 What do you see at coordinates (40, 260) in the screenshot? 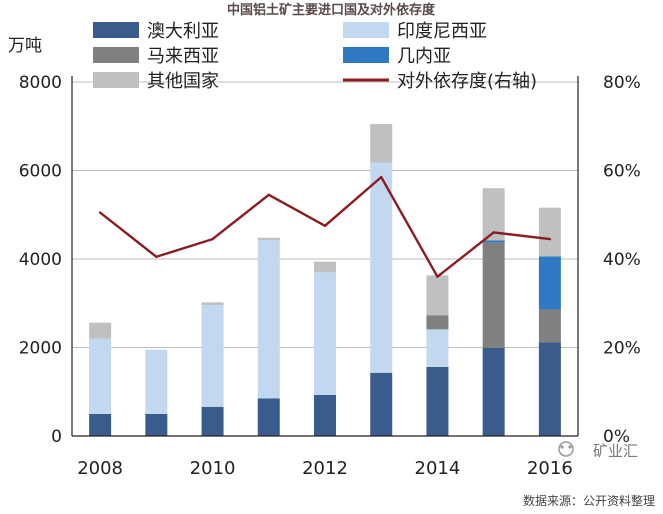
I see `y-tick-label: 4000` at bounding box center [40, 260].